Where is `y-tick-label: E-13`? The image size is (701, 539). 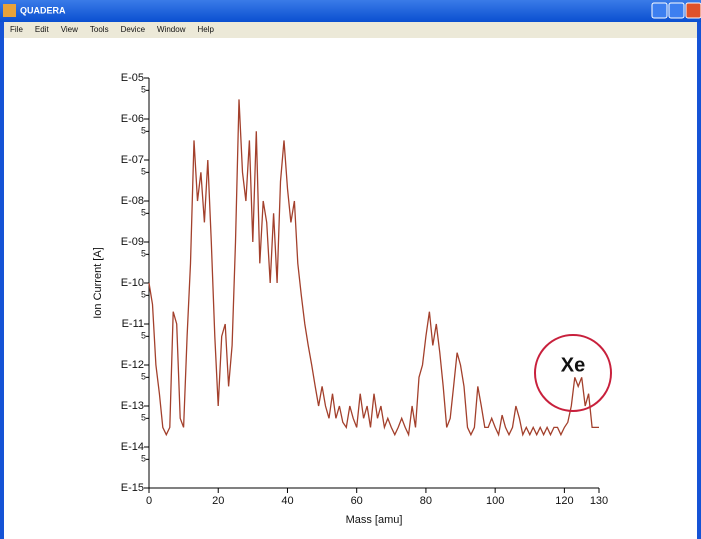 y-tick-label: E-13 is located at coordinates (132, 406).